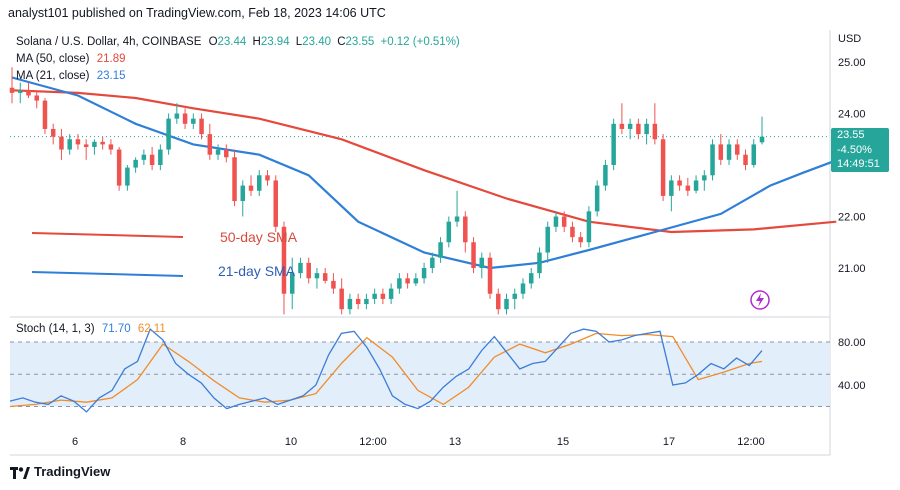  Describe the element at coordinates (91, 329) in the screenshot. I see `stoch-legend: Stoch (14, 1, 3) 71.70 62.11` at that location.